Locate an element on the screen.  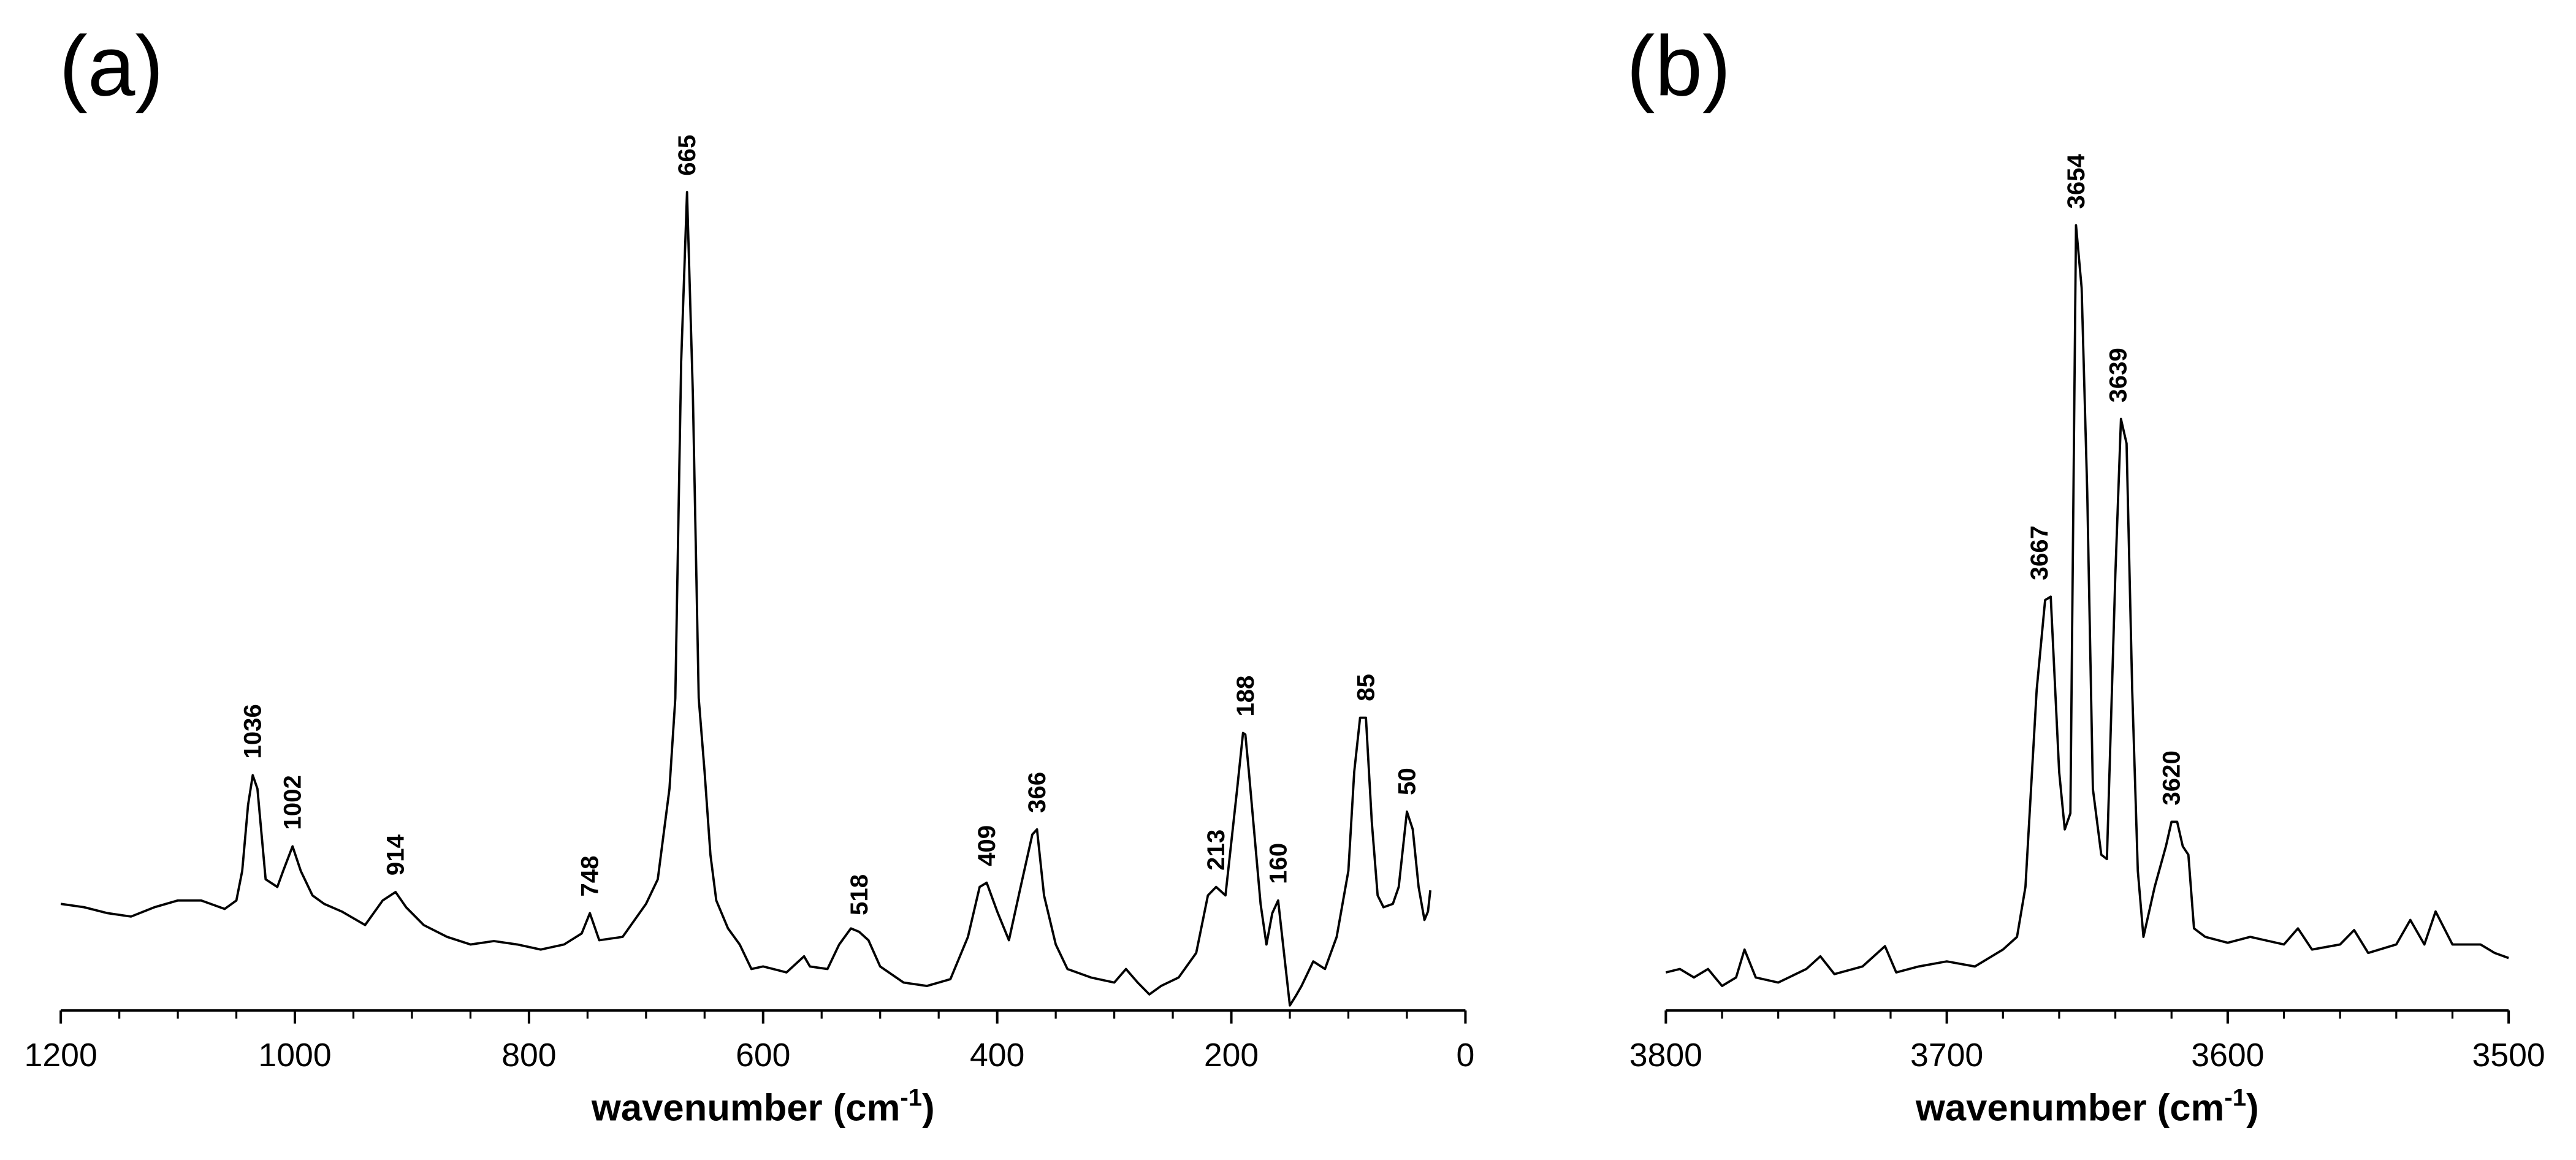
panel-label: (b) is located at coordinates (1678, 65).